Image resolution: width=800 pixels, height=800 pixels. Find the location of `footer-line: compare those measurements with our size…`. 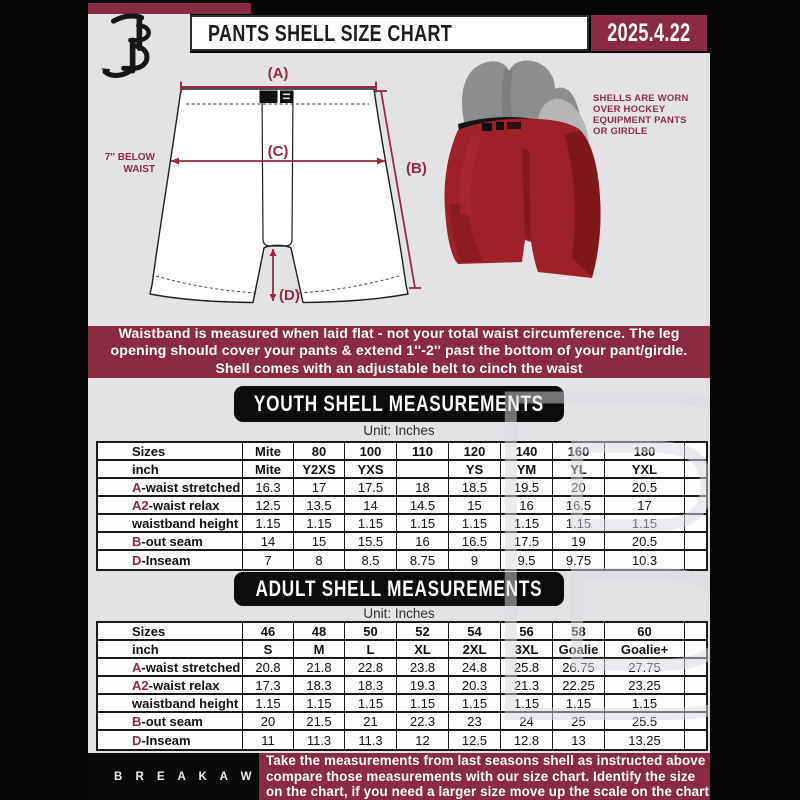

footer-line: compare those measurements with our size… is located at coordinates (481, 776).